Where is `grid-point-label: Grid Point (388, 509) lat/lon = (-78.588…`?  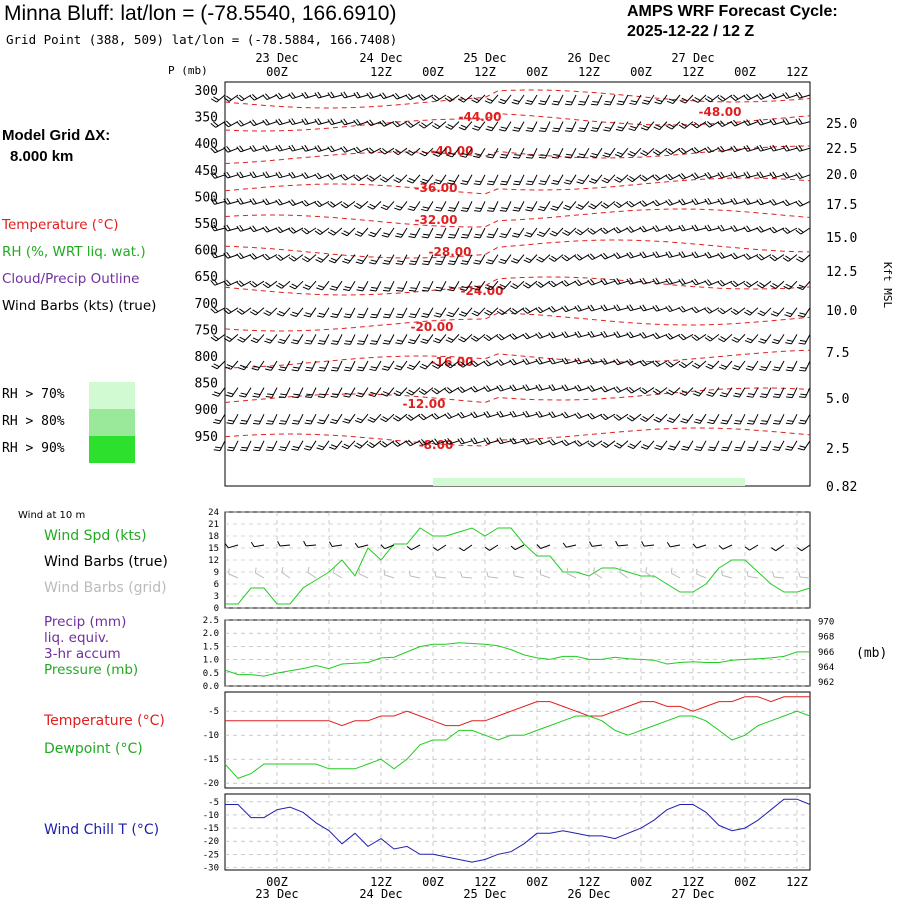
grid-point-label: Grid Point (388, 509) lat/lon = (-78.588… is located at coordinates (202, 39).